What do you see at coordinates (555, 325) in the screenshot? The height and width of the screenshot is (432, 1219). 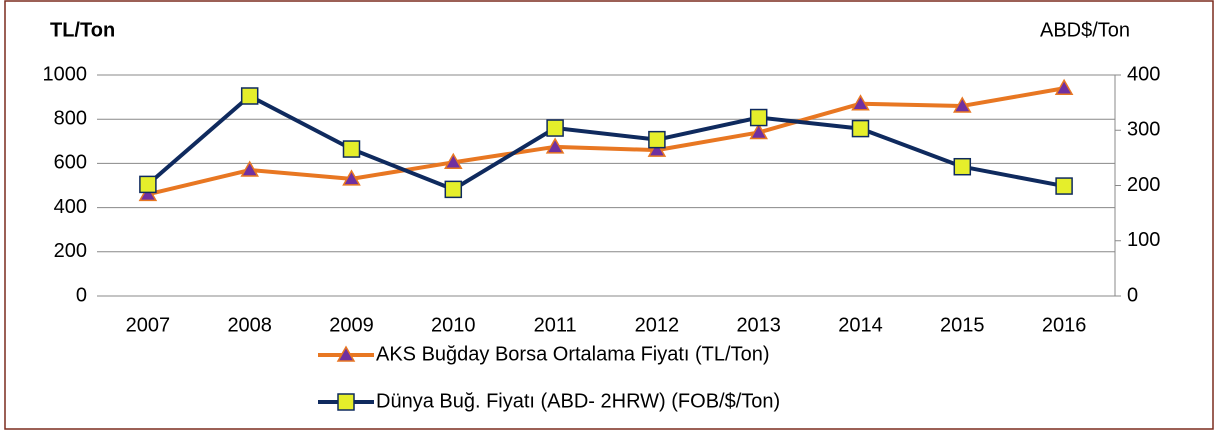 I see `x-tick-label: 2011` at bounding box center [555, 325].